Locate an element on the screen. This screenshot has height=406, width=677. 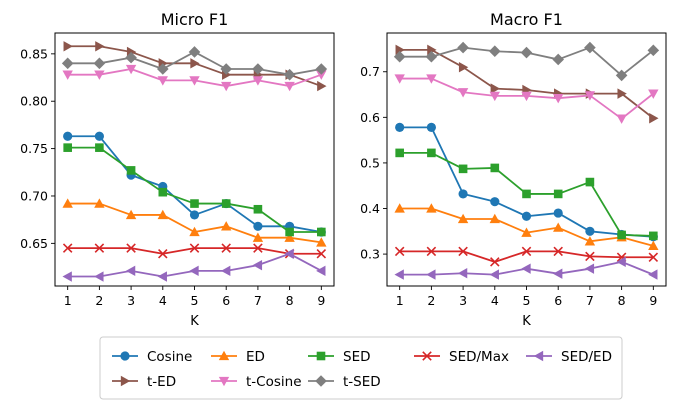
legend-entry-cosine: Cosine is located at coordinates (152, 357).